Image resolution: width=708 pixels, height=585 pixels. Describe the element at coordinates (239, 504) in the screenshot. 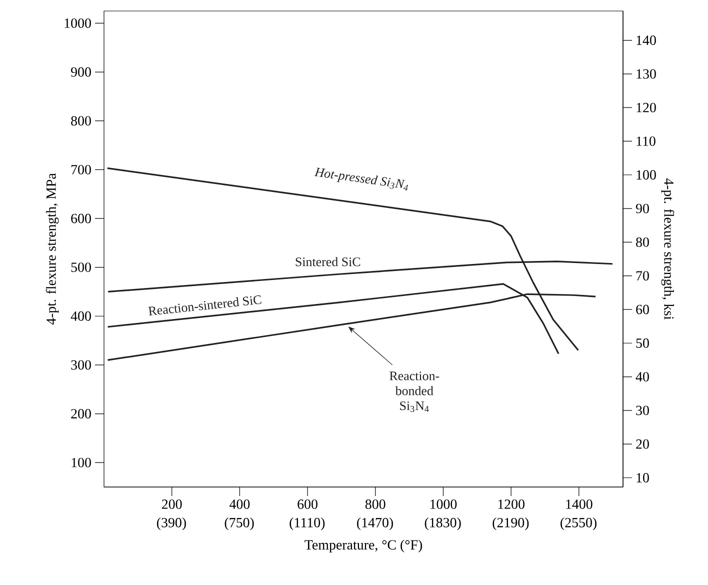

I see `x-tick-label: 400` at that location.